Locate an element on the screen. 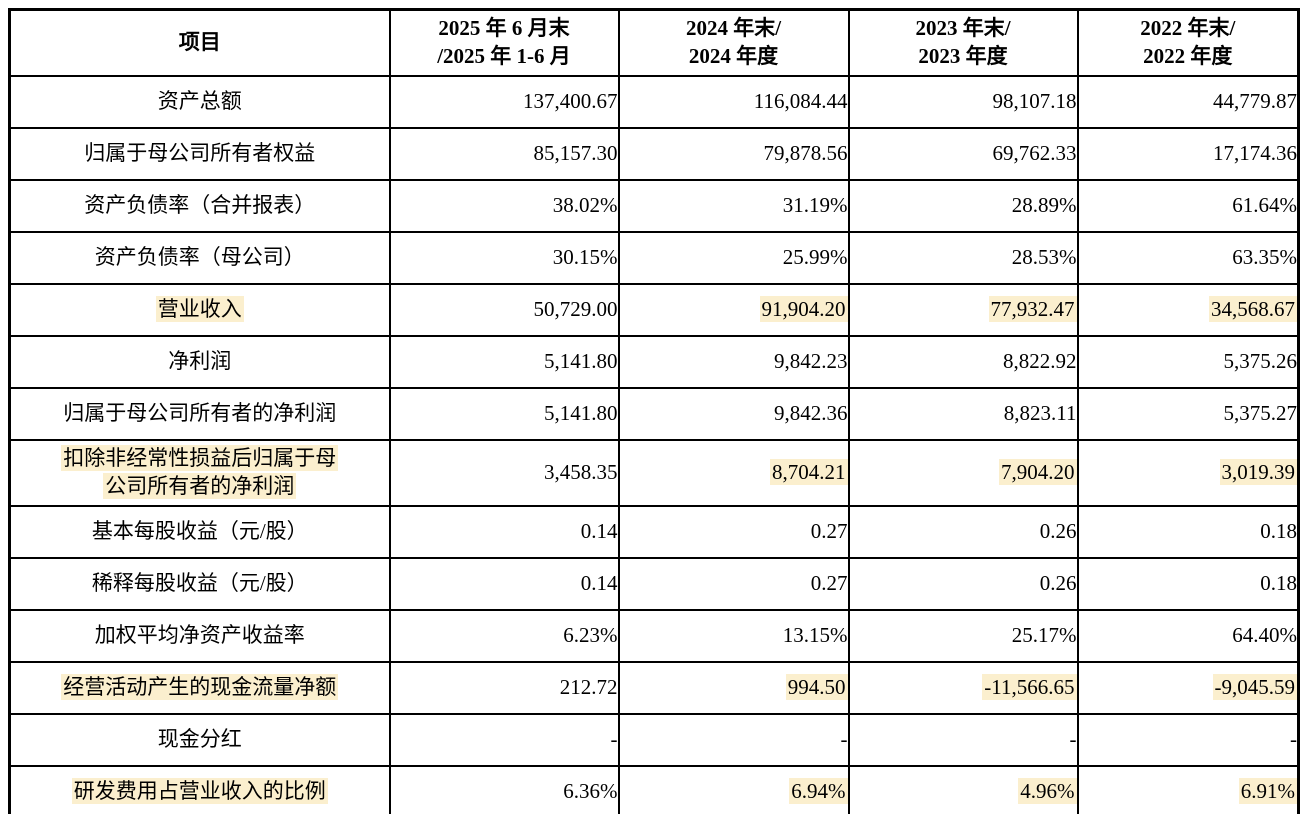  row-label-cell: 经营活动产生的现金流量净额 is located at coordinates (199, 688).